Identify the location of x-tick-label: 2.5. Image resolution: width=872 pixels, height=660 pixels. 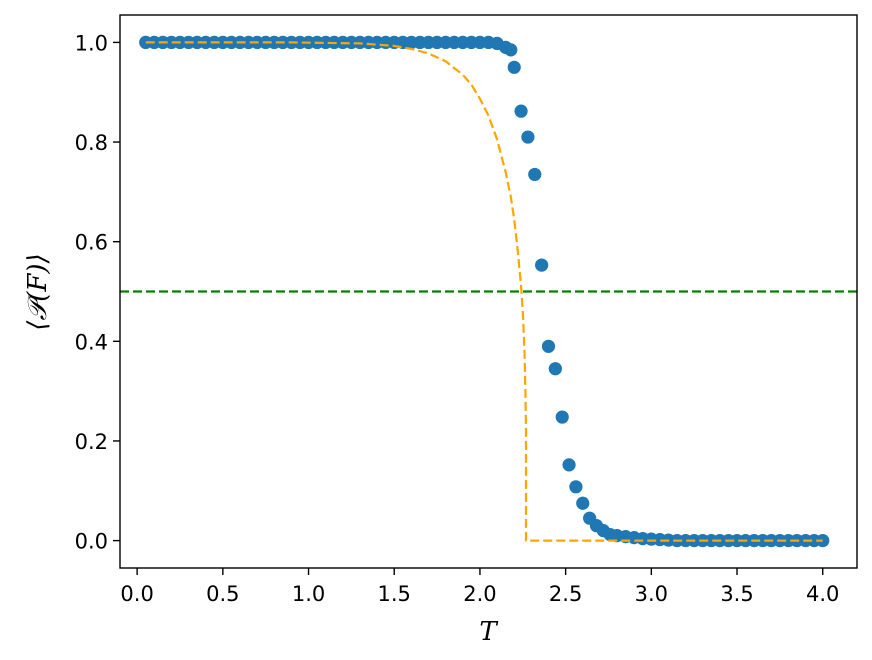
(565, 594).